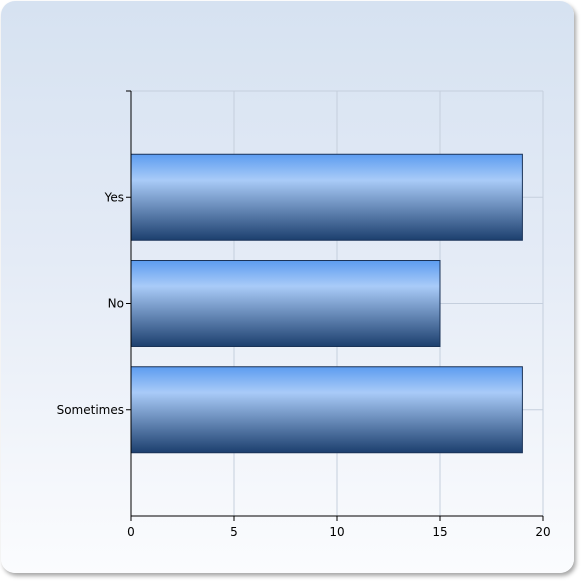  What do you see at coordinates (116, 304) in the screenshot?
I see `y-tick-label: No` at bounding box center [116, 304].